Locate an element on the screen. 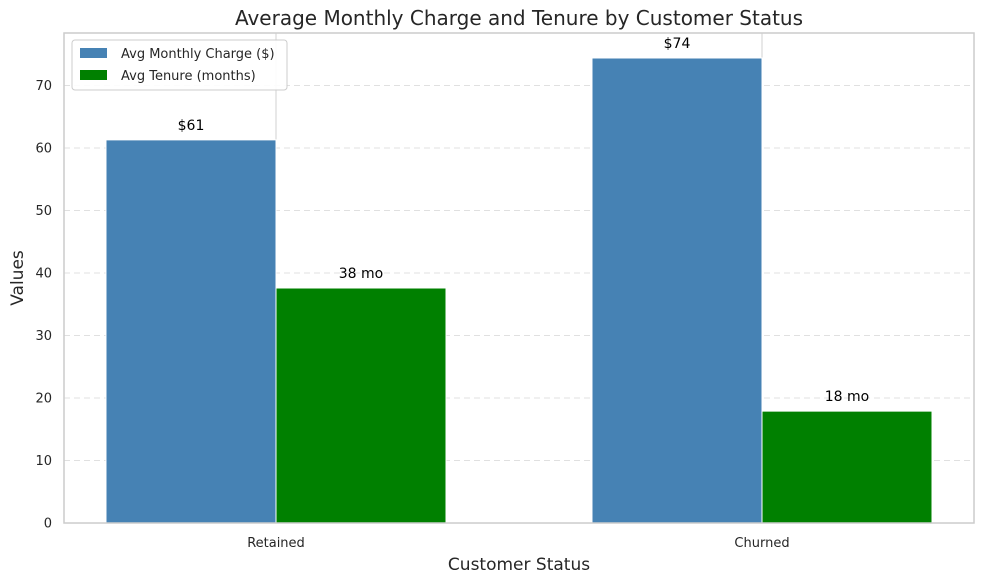 Image resolution: width=984 pixels, height=584 pixels. y-tick-label: 40 is located at coordinates (43, 274).